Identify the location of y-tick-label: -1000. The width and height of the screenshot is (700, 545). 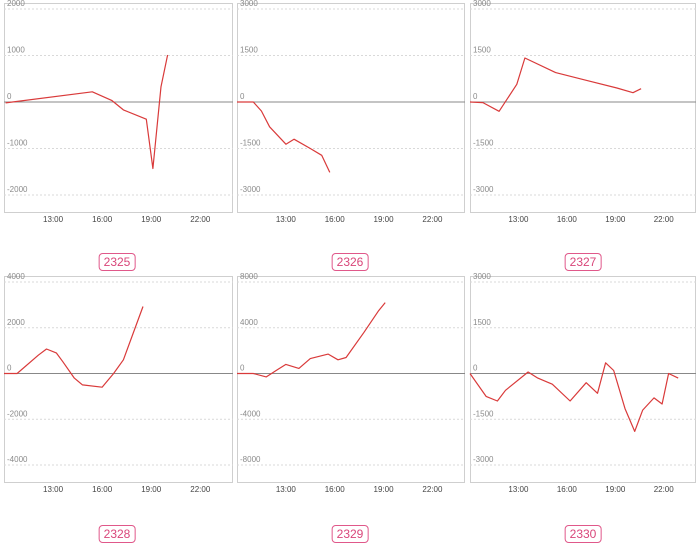
(17, 143).